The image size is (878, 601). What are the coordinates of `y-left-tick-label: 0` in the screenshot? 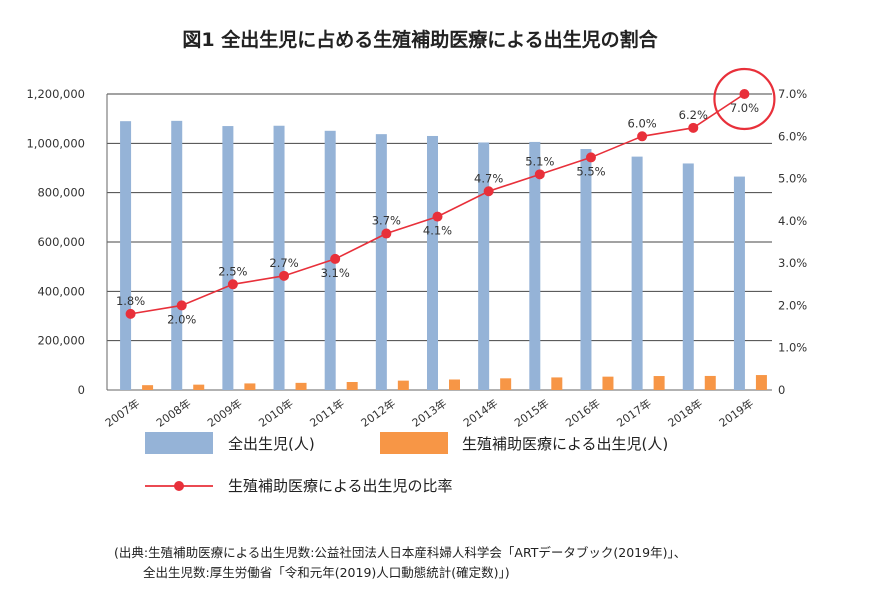 It's located at (81, 390).